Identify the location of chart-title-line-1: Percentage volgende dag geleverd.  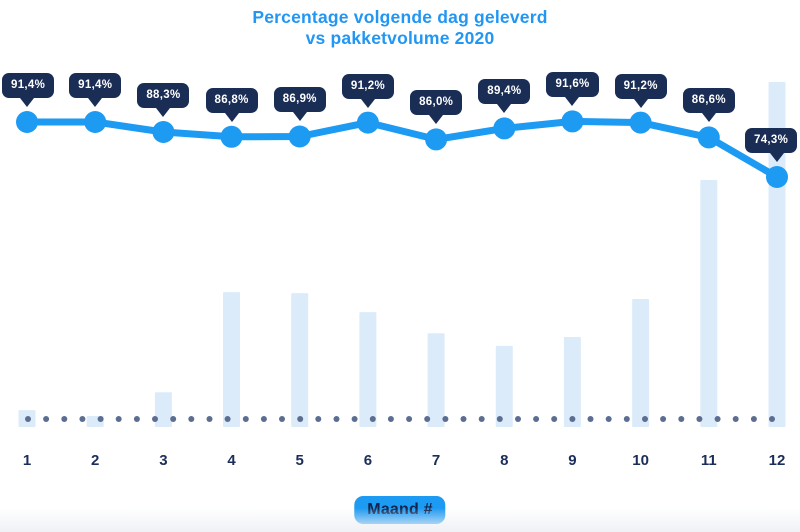
(400, 17).